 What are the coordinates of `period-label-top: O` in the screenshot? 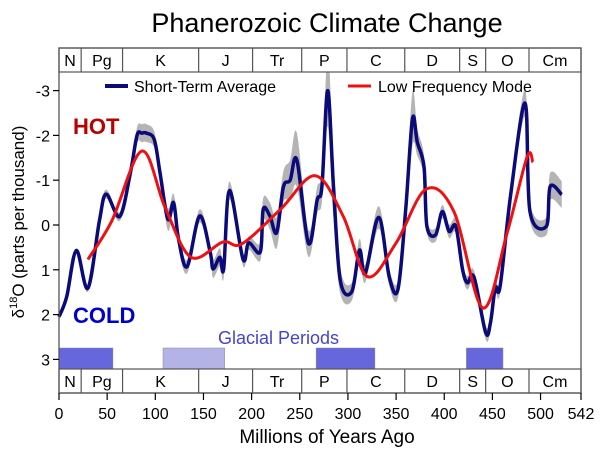 It's located at (507, 61).